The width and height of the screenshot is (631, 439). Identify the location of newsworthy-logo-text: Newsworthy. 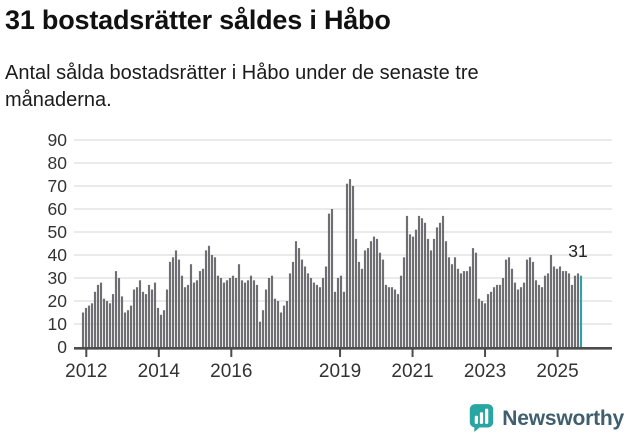
(563, 418).